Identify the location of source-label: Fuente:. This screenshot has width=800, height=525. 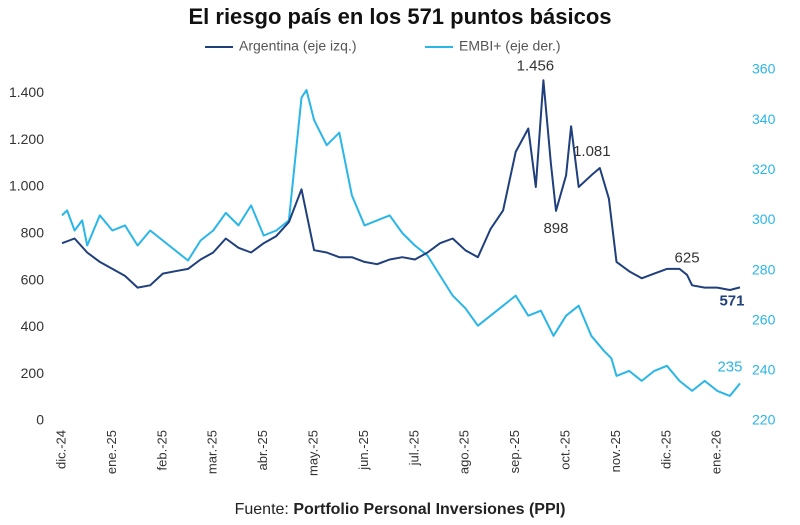
(262, 509).